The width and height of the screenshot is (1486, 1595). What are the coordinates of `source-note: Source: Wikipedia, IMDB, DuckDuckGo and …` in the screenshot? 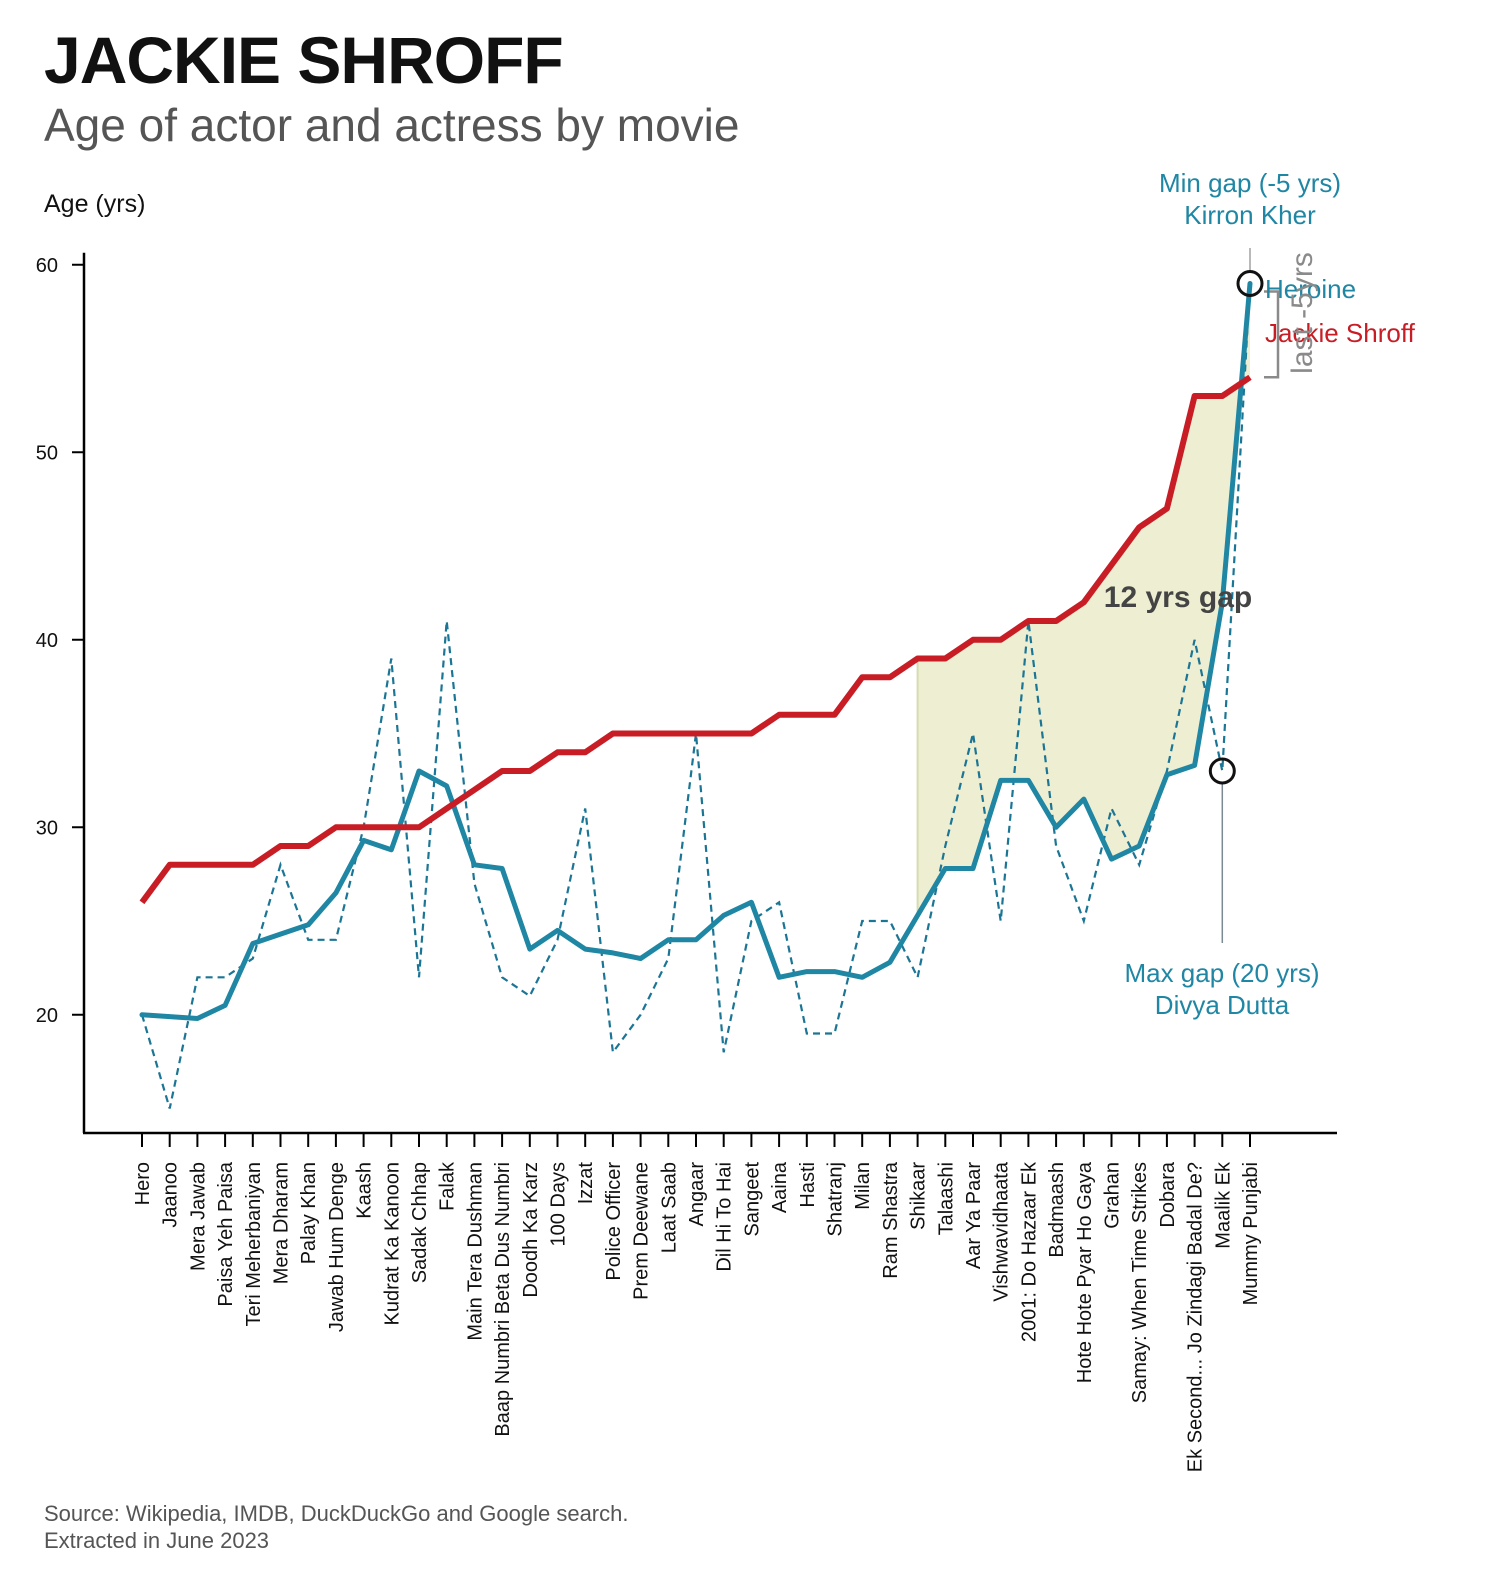 It's located at (336, 1527).